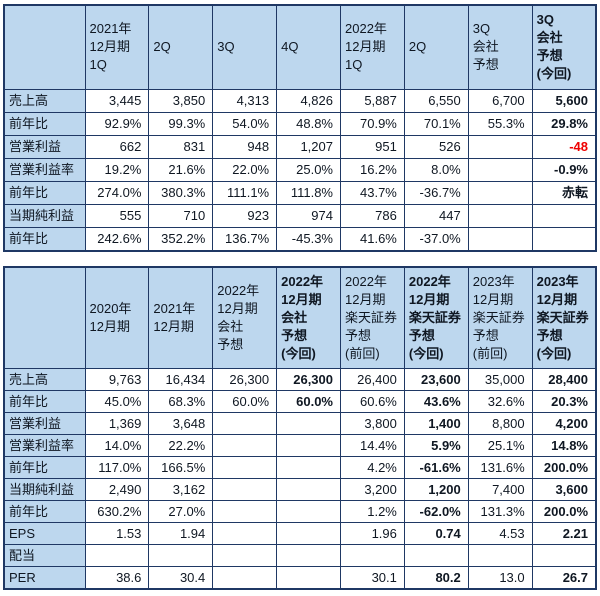 The width and height of the screenshot is (600, 596). What do you see at coordinates (436, 100) in the screenshot?
I see `value-cell: 6,550` at bounding box center [436, 100].